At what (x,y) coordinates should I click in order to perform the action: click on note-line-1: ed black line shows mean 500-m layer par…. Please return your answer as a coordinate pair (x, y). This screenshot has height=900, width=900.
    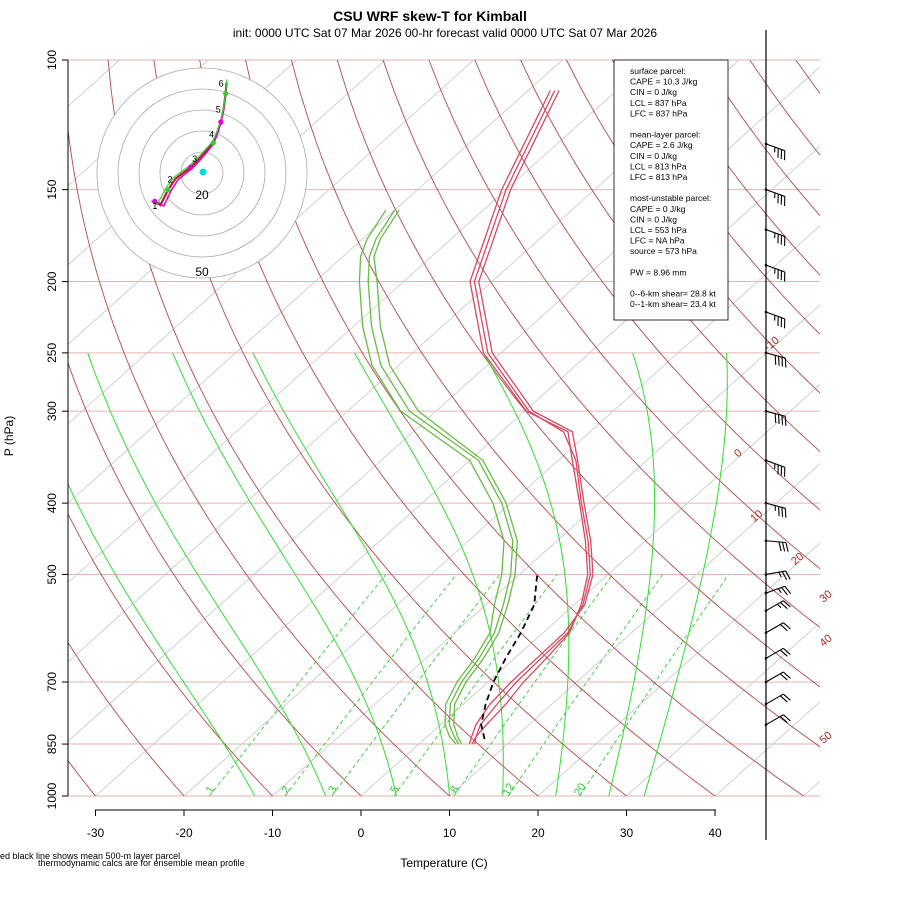
    Looking at the image, I should click on (90, 856).